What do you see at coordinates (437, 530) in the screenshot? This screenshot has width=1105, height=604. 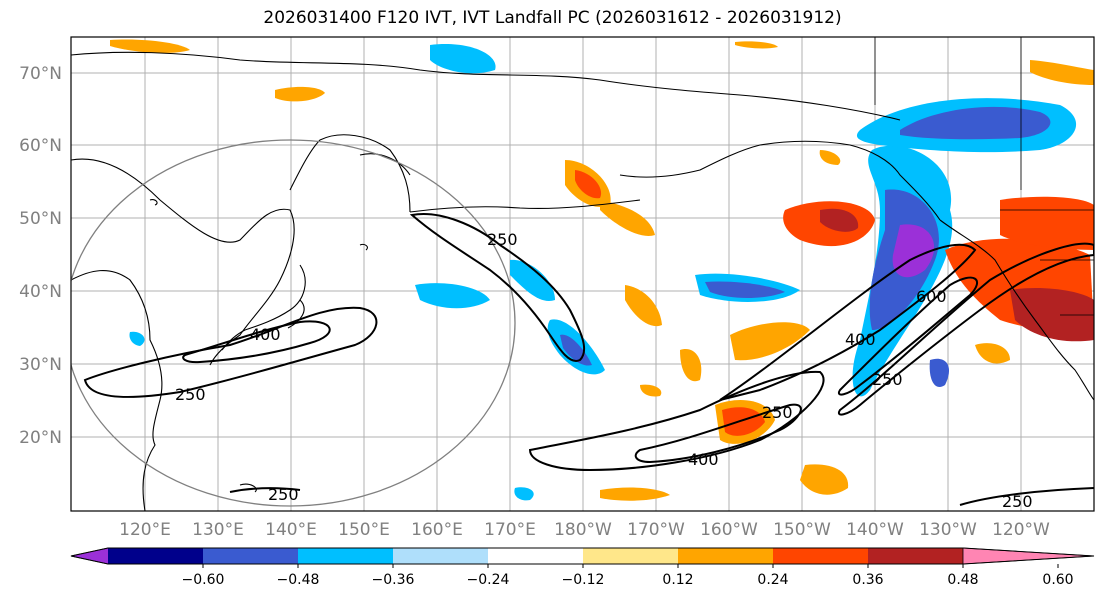 I see `lon-label: 160°E` at bounding box center [437, 530].